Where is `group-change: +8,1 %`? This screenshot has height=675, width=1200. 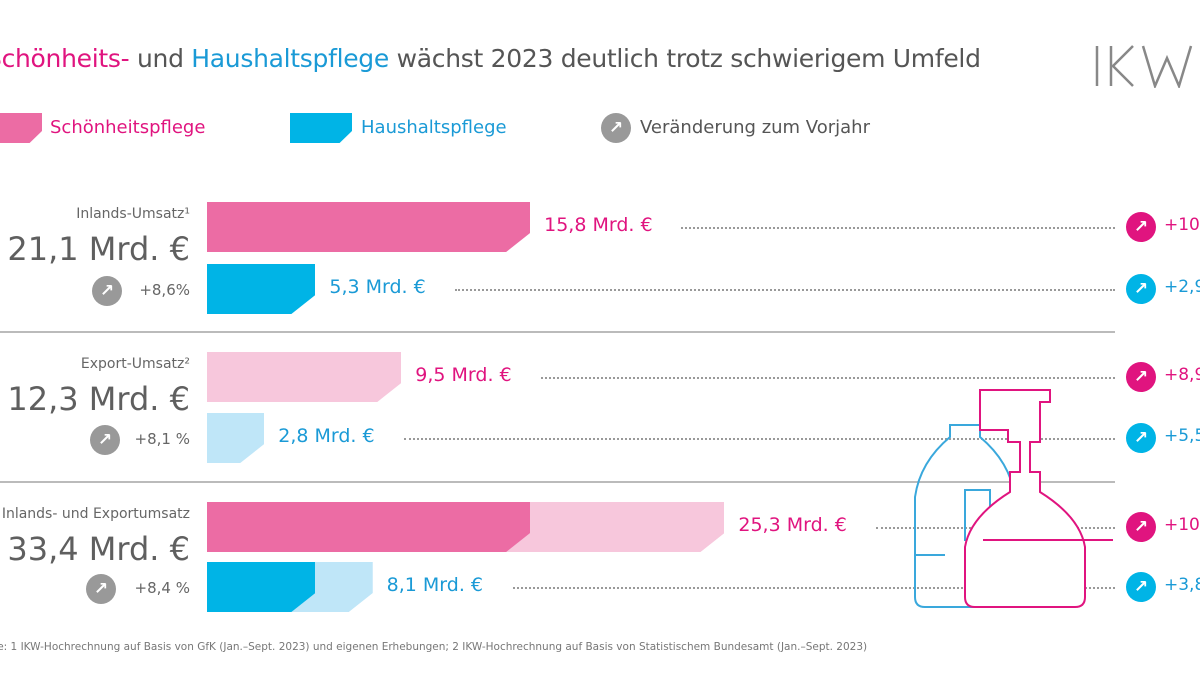
group-change: +8,1 % is located at coordinates (162, 439).